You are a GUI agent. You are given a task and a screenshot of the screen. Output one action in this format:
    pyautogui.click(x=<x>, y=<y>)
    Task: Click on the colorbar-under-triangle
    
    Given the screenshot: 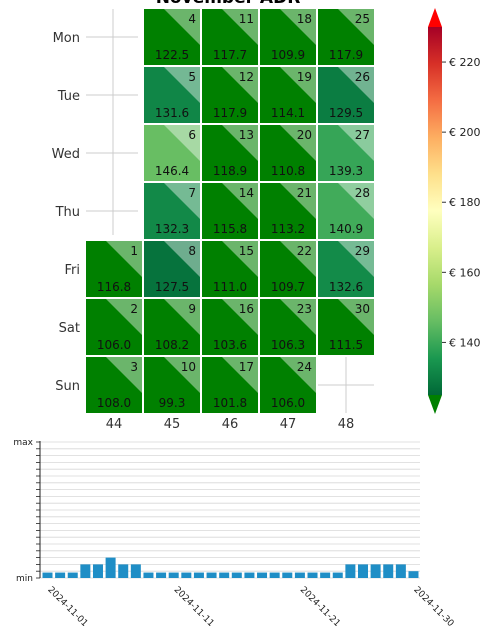 What is the action you would take?
    pyautogui.click(x=435, y=404)
    